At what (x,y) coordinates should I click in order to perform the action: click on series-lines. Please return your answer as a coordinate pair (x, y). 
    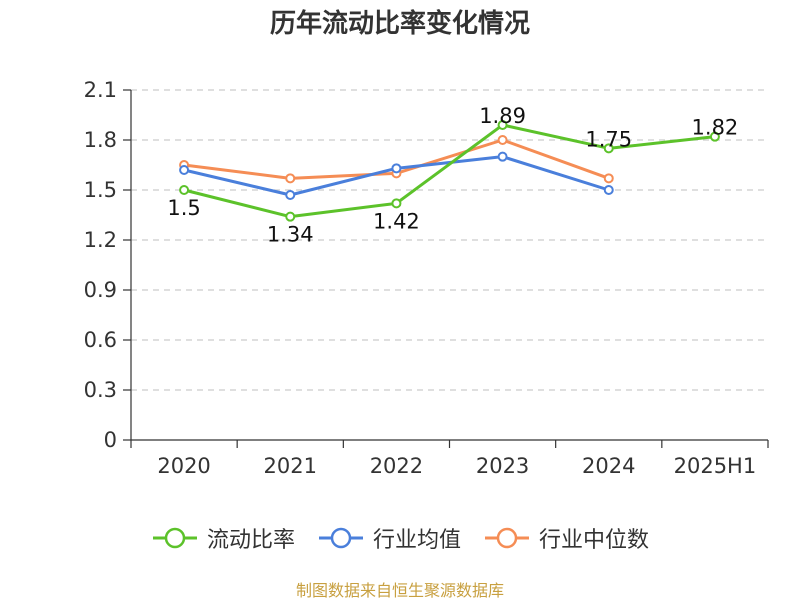
    Looking at the image, I should click on (449, 171).